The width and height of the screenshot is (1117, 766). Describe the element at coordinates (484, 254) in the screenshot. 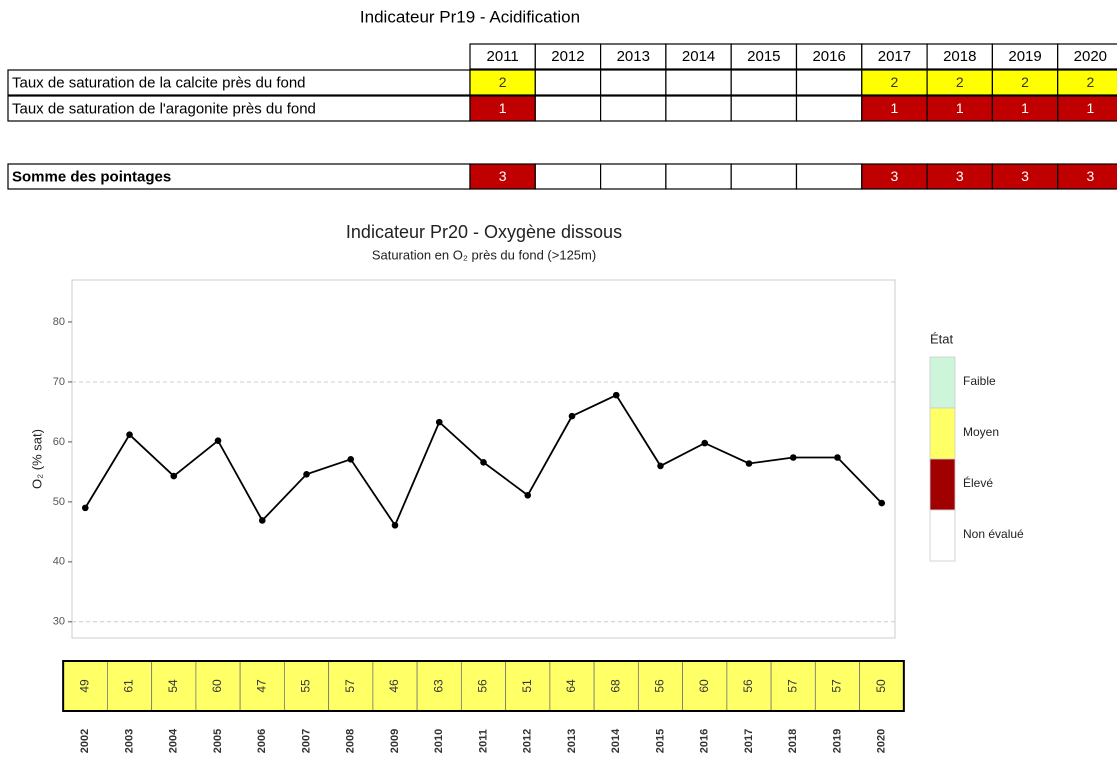

I see `chart-subtitle: Saturation en O₂ près du fond (>125m)` at that location.